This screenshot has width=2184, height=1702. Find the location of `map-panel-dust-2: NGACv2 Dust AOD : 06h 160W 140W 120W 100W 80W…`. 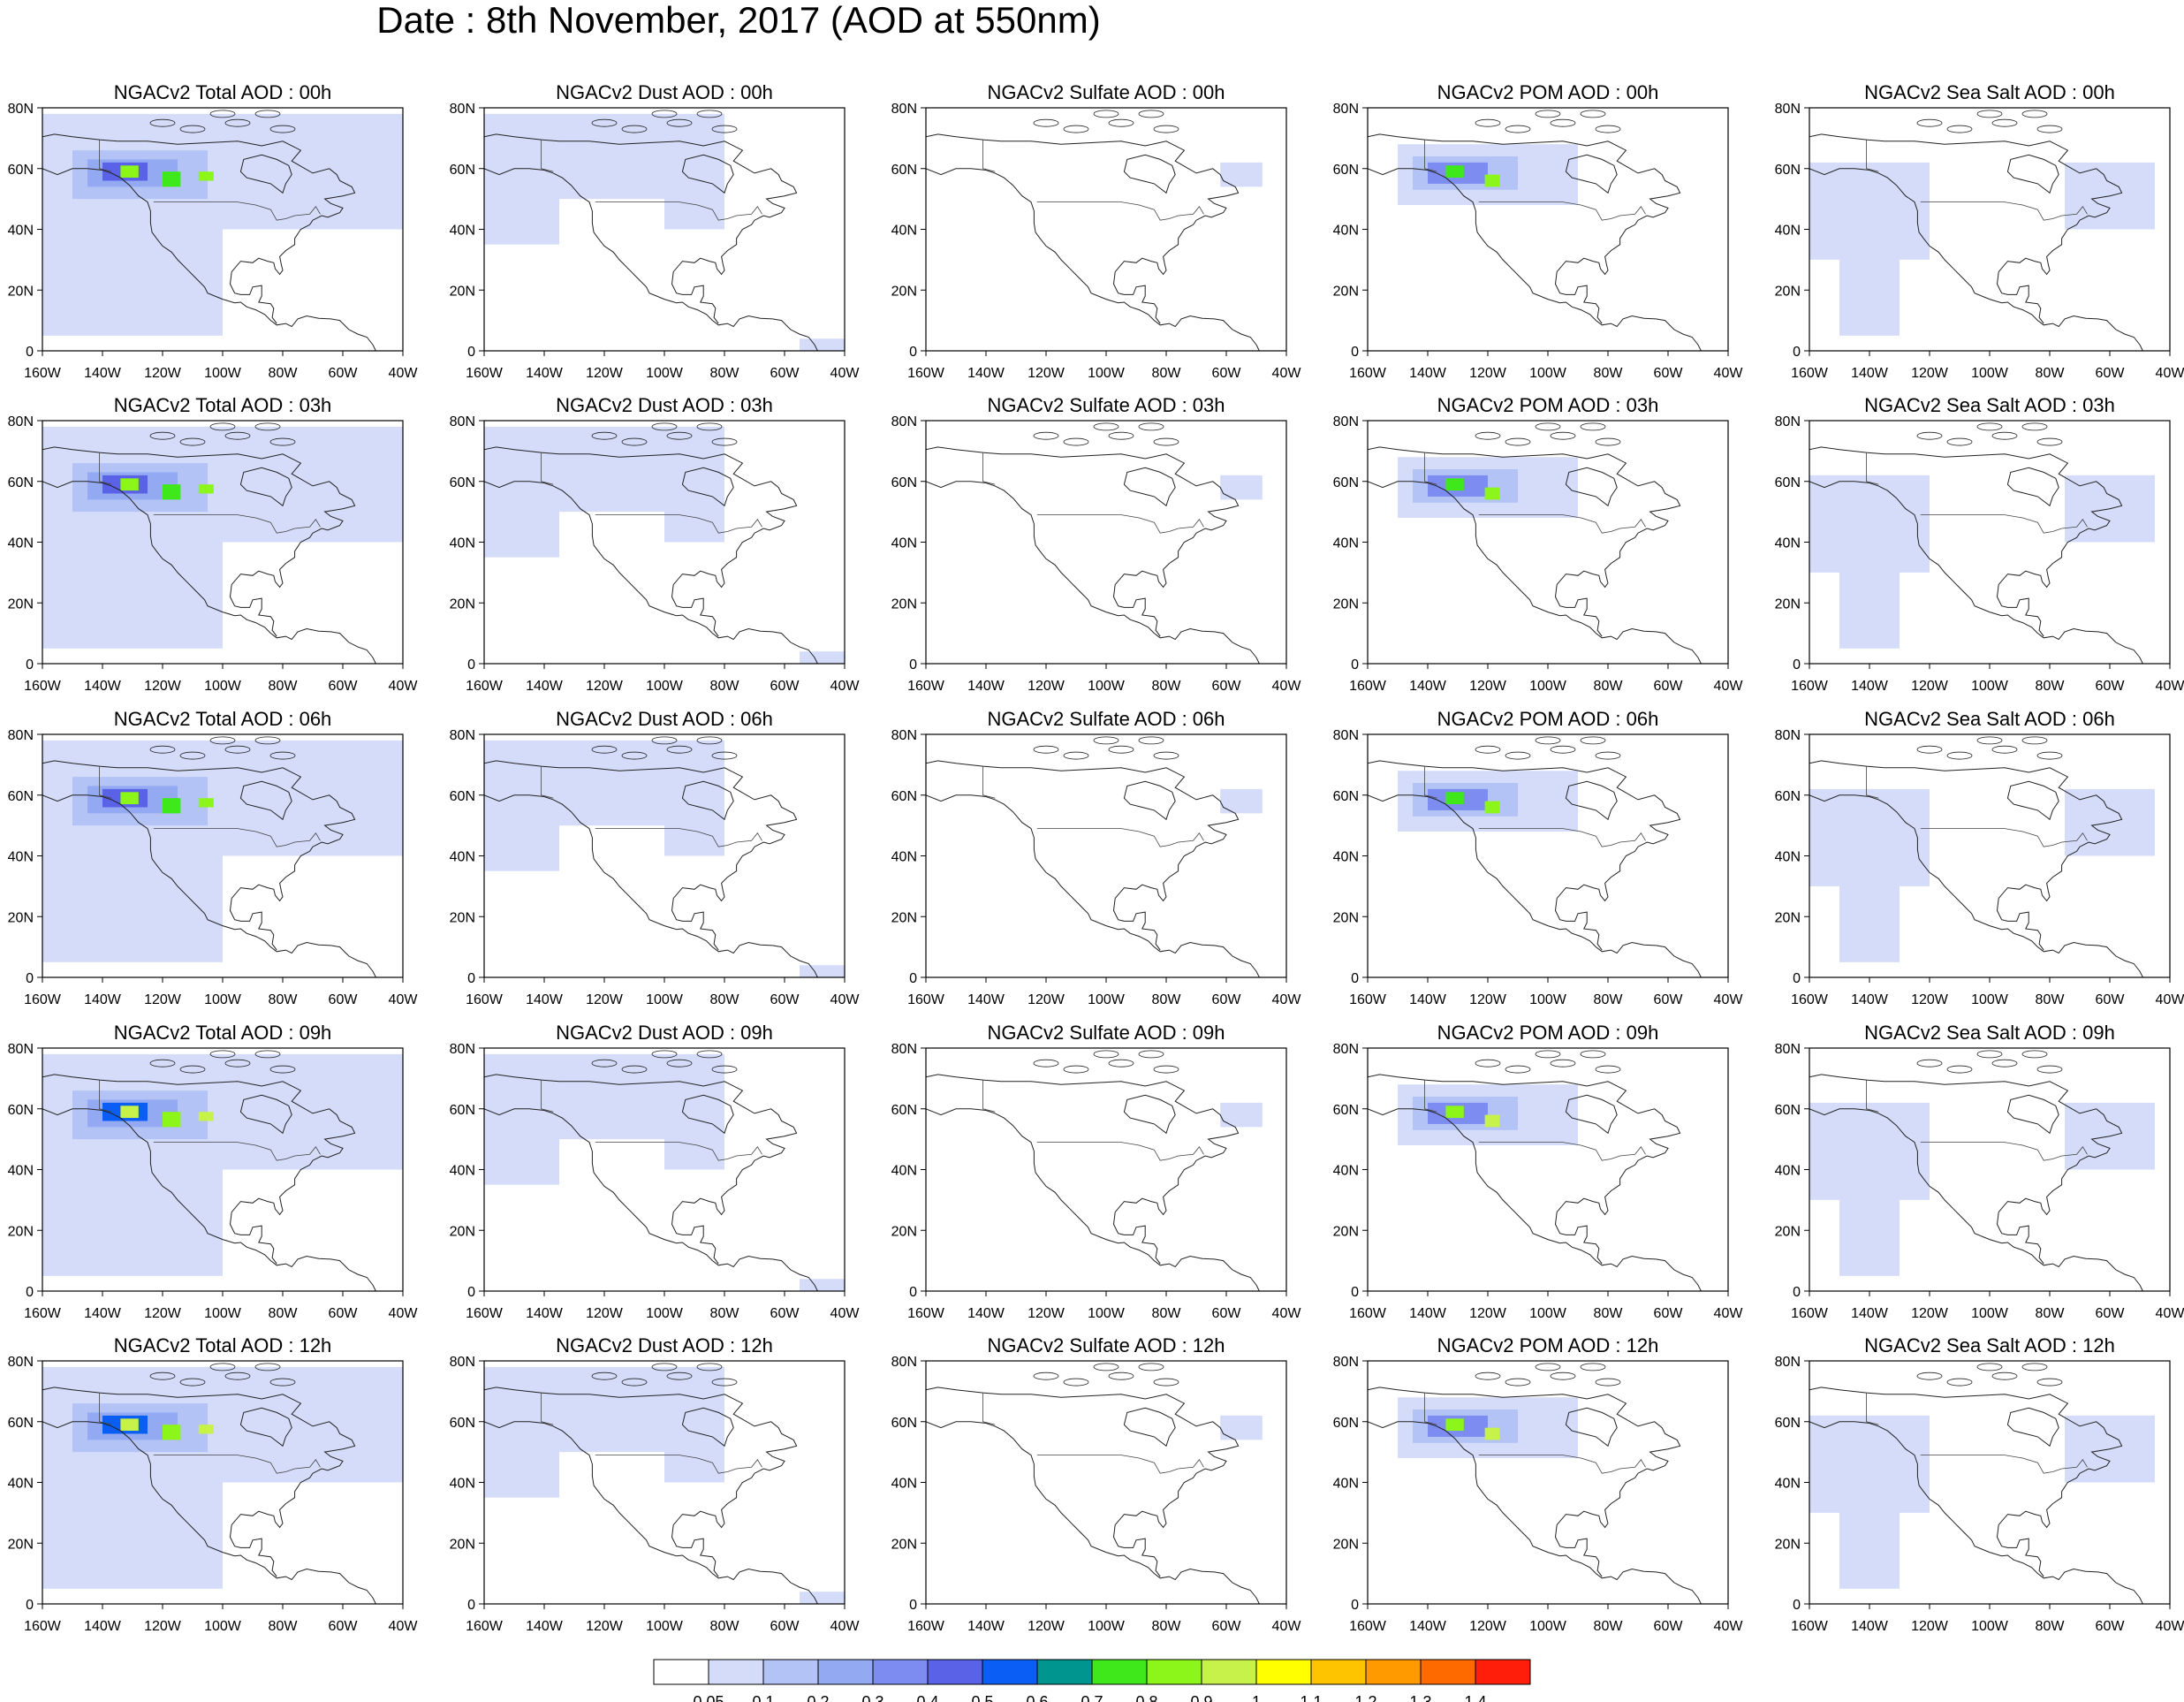

map-panel-dust-2: NGACv2 Dust AOD : 06h 160W 140W 120W 100W 80W… is located at coordinates (655, 857).